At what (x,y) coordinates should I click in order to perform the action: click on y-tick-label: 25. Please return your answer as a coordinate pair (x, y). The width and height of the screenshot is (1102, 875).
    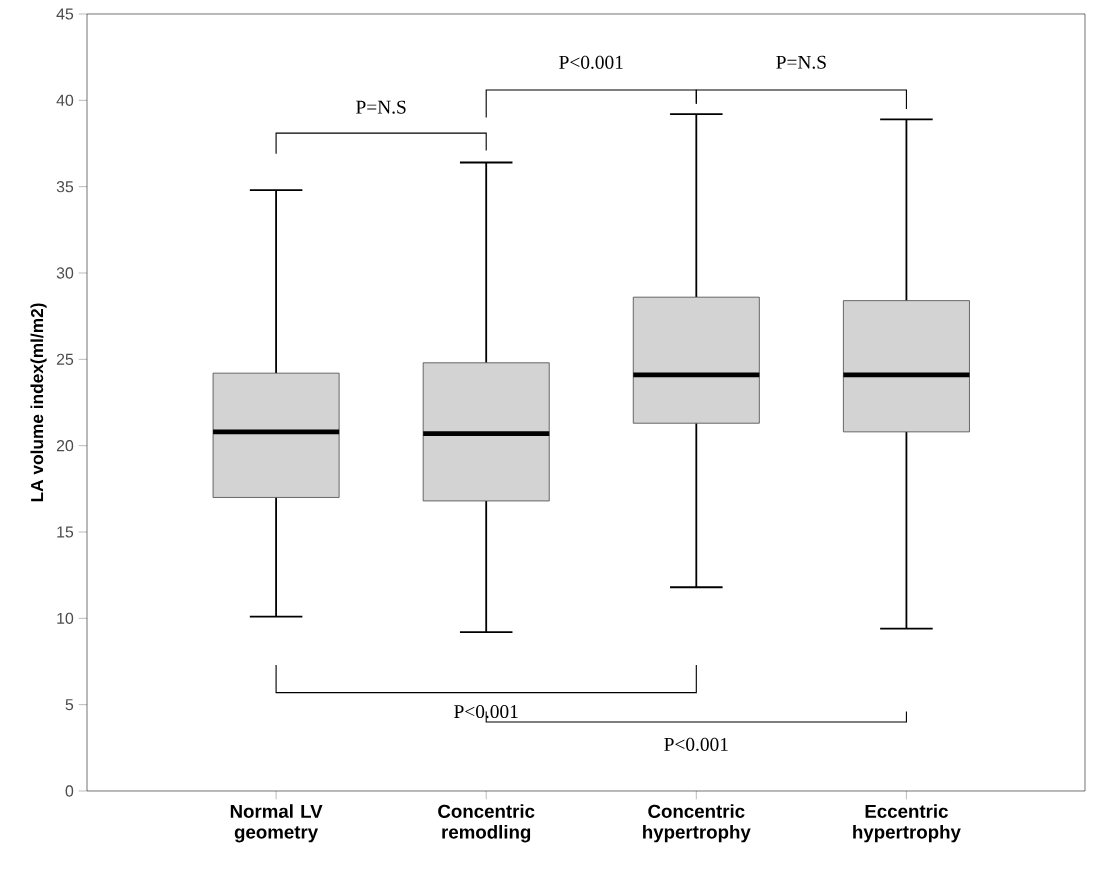
    Looking at the image, I should click on (65, 359).